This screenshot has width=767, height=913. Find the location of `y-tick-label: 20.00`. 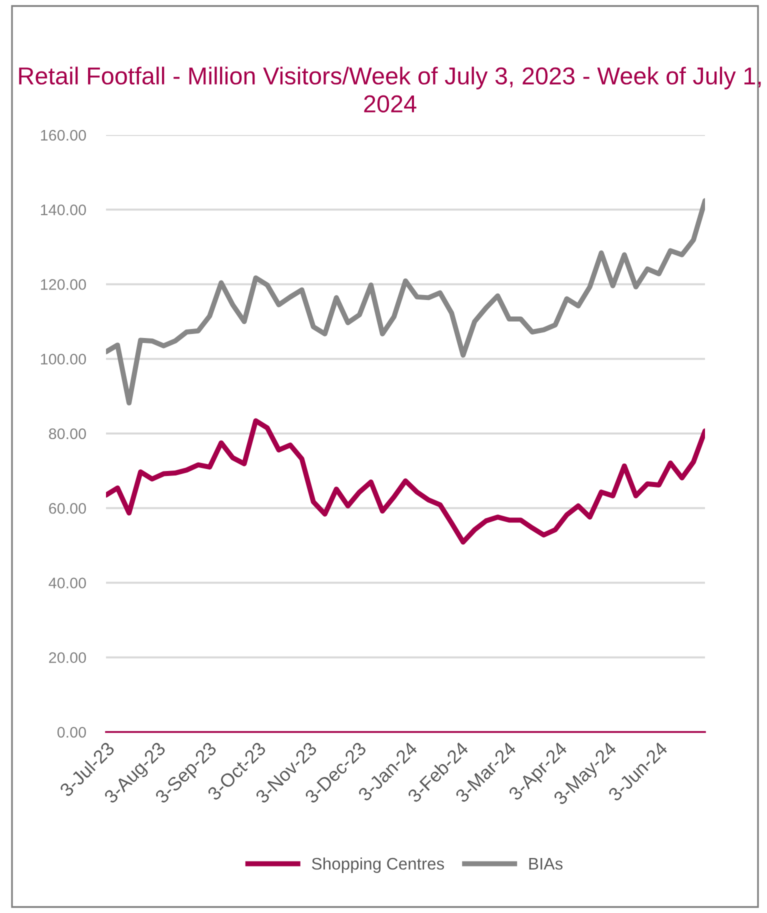

y-tick-label: 20.00 is located at coordinates (67, 658).